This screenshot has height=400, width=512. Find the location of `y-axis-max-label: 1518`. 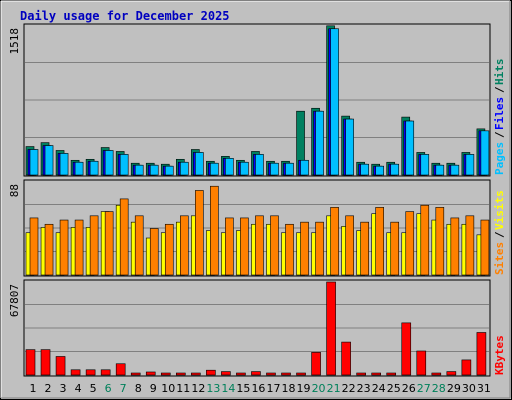

y-axis-max-label: 1518 is located at coordinates (14, 41).